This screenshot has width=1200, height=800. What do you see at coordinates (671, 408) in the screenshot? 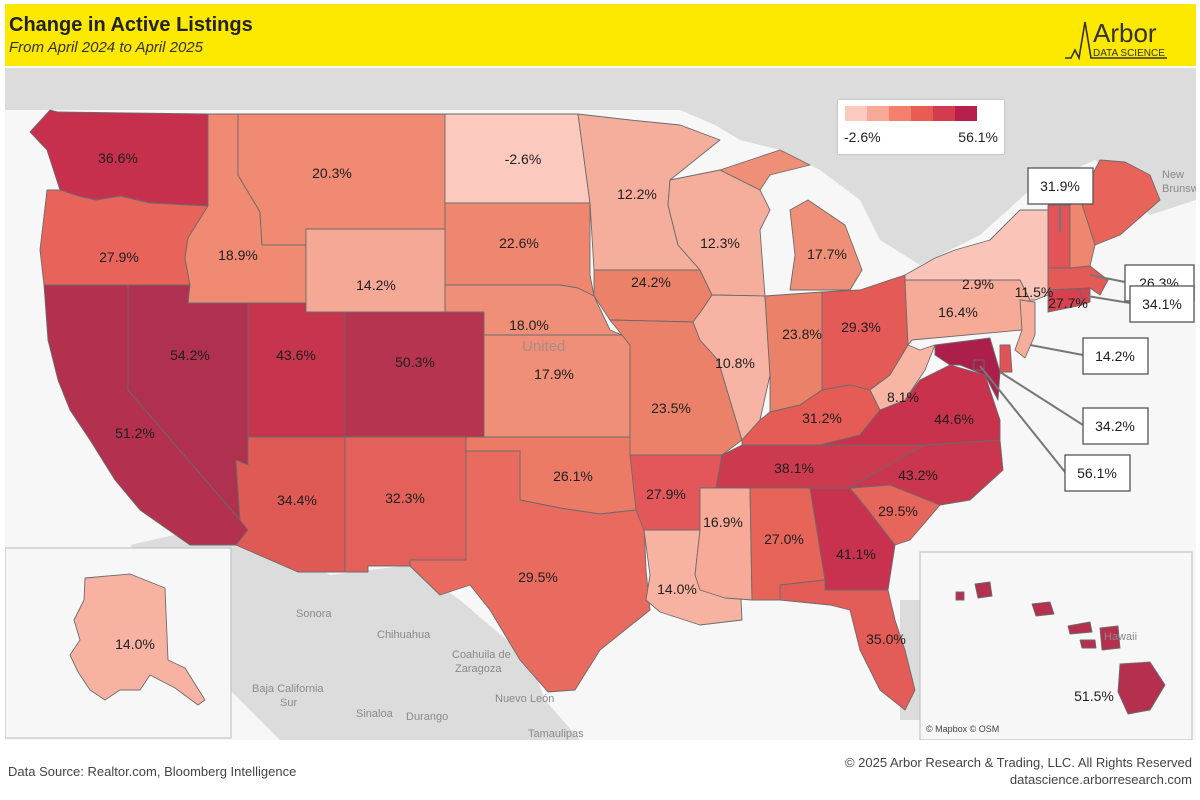
I see `value-label-mo: 23.5%` at bounding box center [671, 408].